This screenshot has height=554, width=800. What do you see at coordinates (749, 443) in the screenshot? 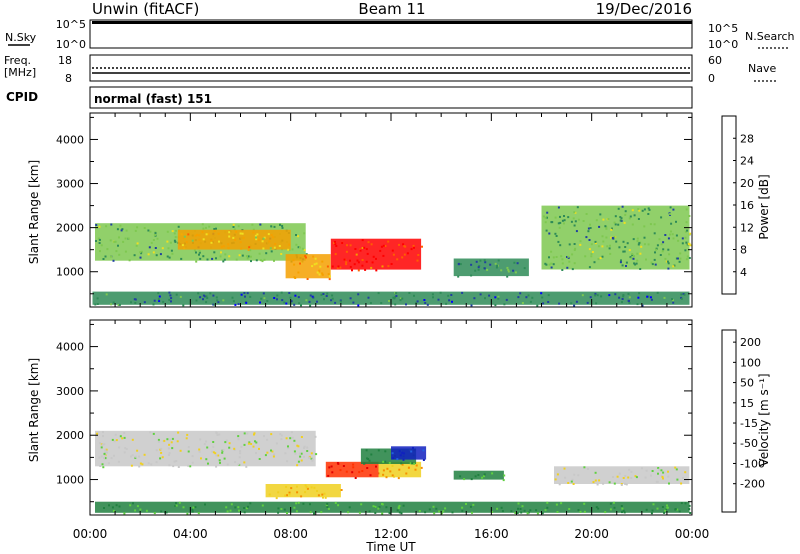
I see `velocity-colorbar-label: -50` at bounding box center [749, 443].